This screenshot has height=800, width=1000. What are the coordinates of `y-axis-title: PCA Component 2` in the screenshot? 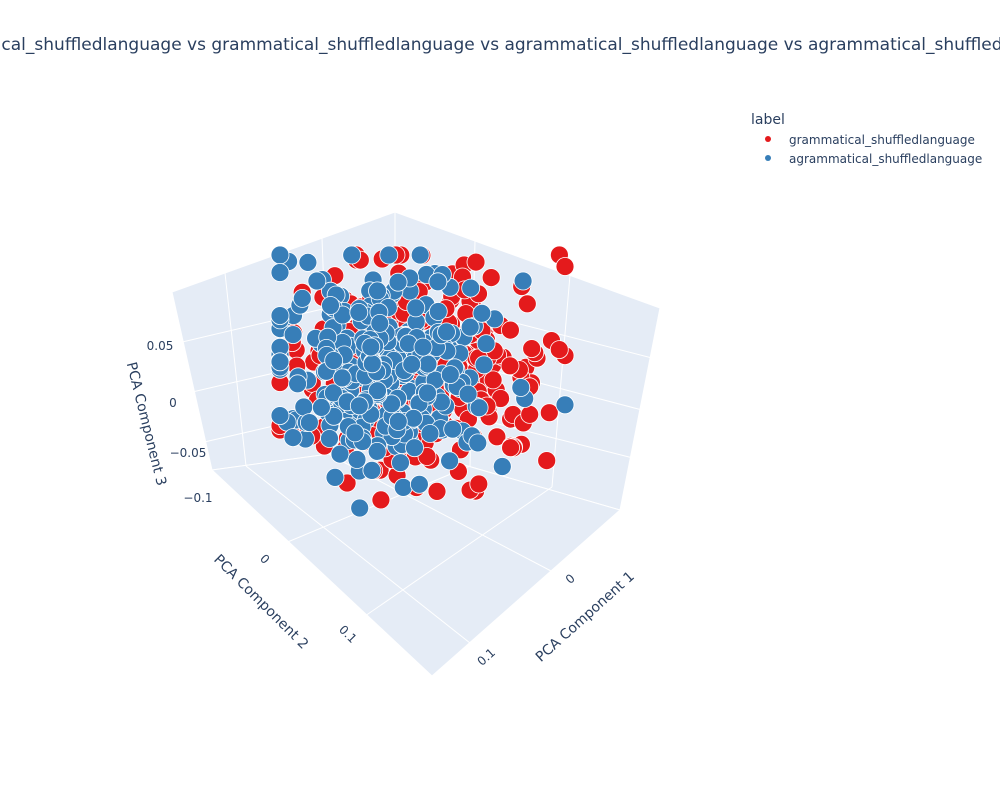 It's located at (260, 602).